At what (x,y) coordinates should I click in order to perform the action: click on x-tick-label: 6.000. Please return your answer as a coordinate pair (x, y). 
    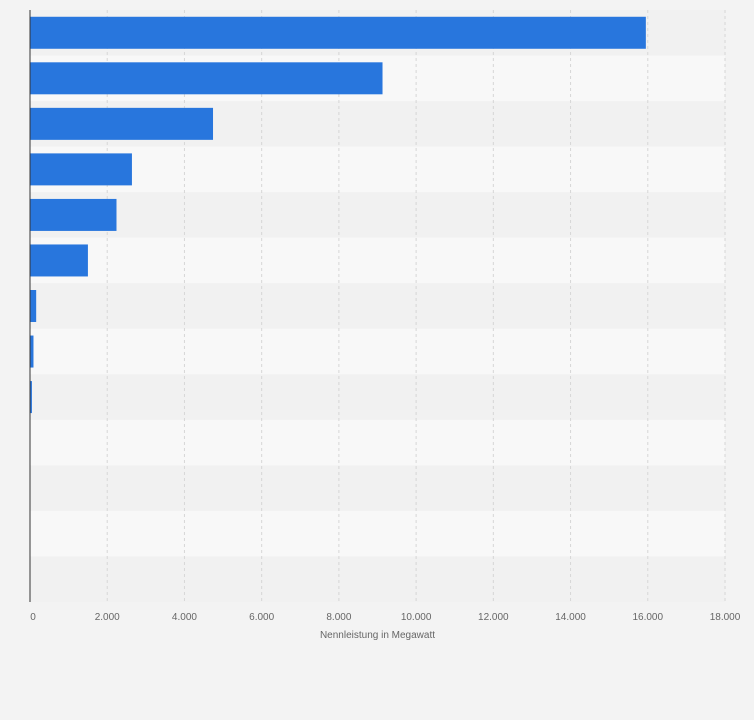
    Looking at the image, I should click on (261, 617).